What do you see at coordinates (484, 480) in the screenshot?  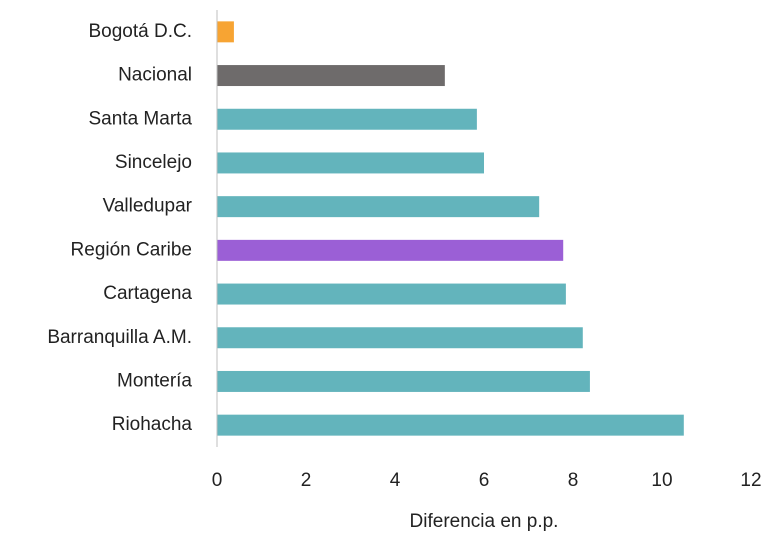 I see `x-tick-label: 6` at bounding box center [484, 480].